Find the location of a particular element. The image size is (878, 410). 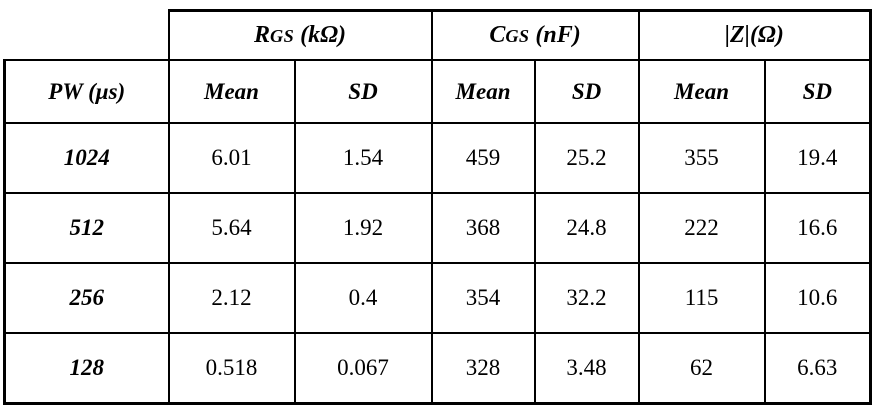

data-cell: 354 is located at coordinates (483, 298).